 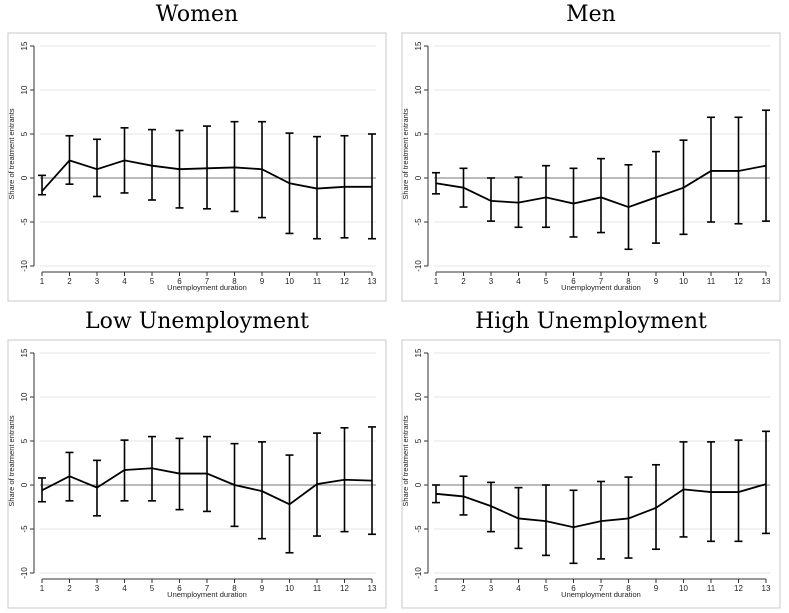 What do you see at coordinates (197, 321) in the screenshot?
I see `chart-title: Low Unemployment` at bounding box center [197, 321].